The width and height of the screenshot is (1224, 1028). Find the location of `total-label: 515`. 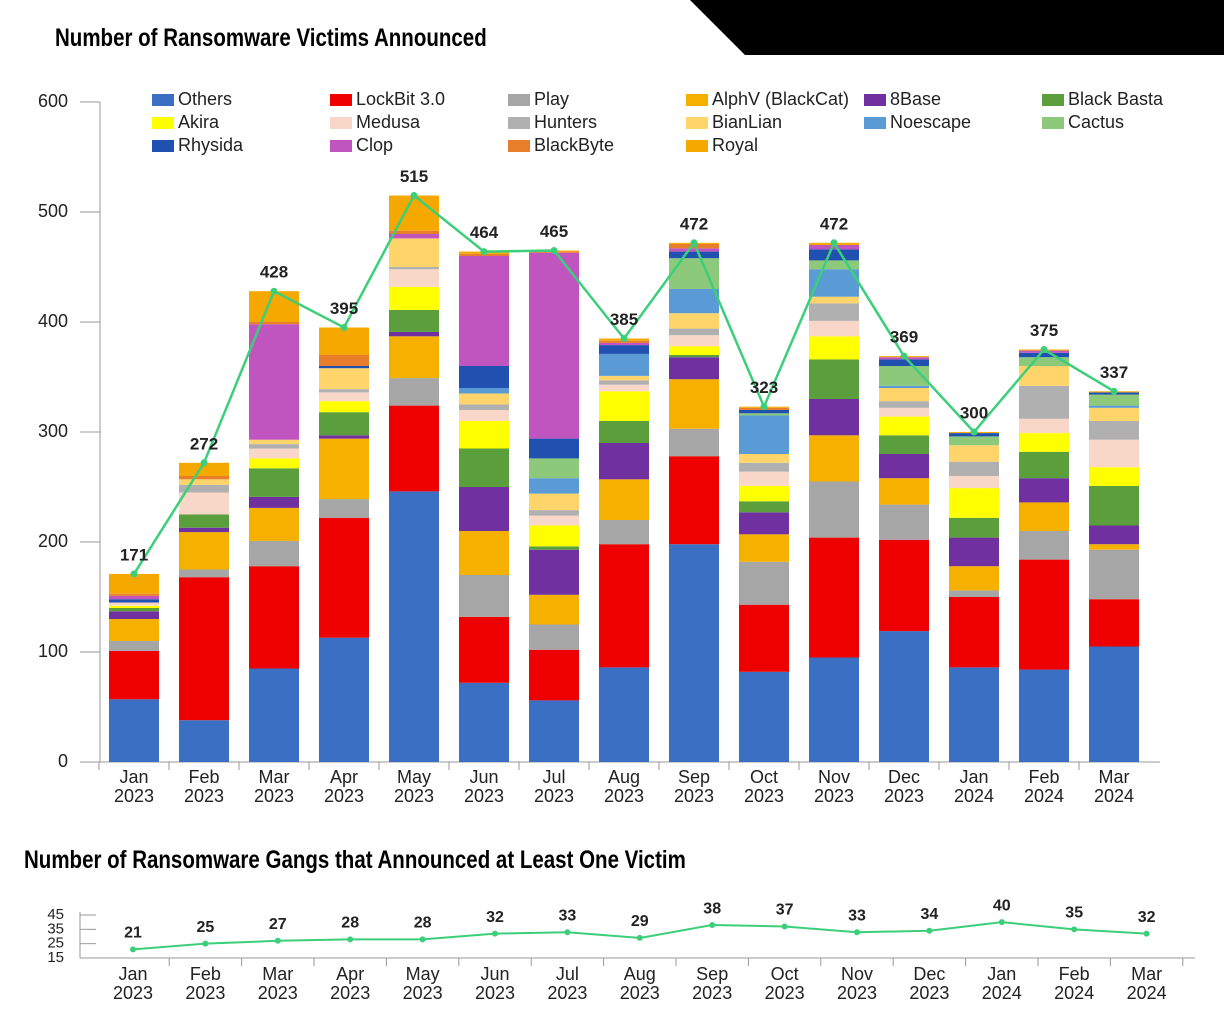

total-label: 515 is located at coordinates (414, 176).